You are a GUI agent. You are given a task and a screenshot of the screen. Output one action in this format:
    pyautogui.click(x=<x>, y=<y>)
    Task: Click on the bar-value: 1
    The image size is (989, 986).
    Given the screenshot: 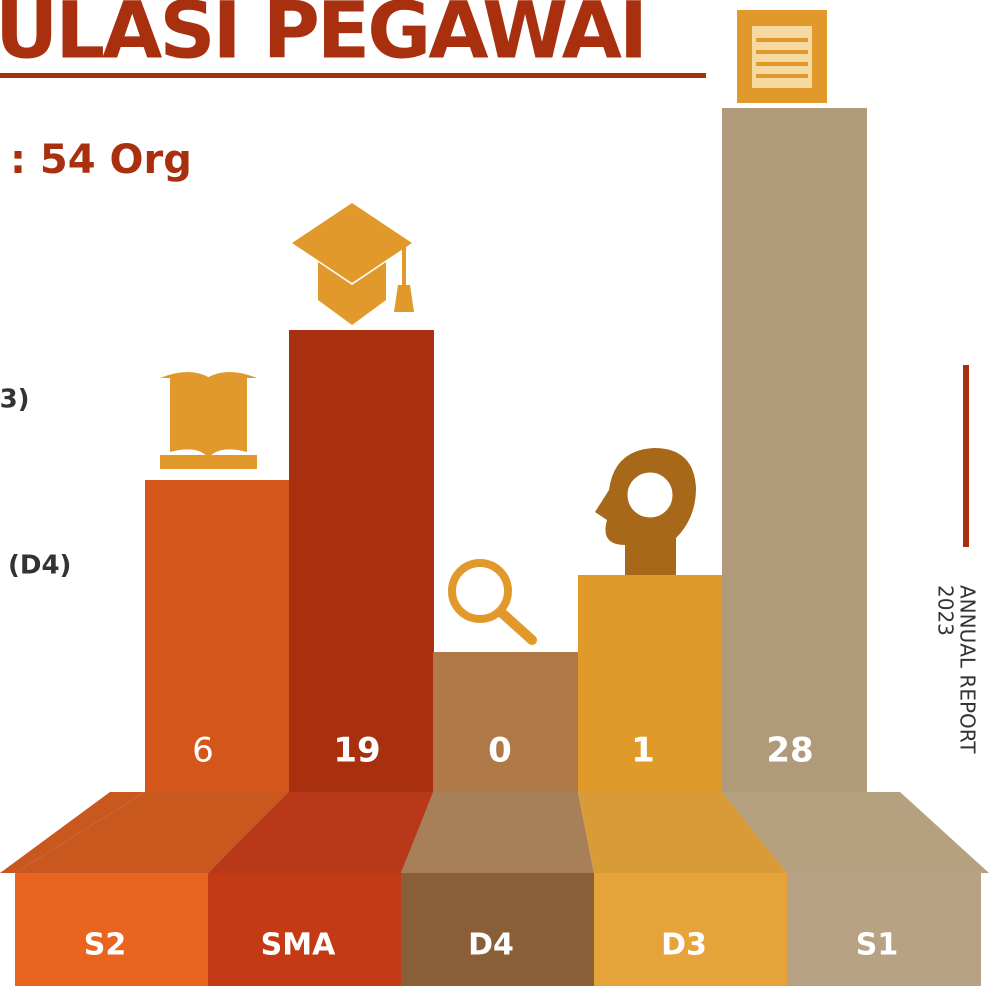 What is the action you would take?
    pyautogui.click(x=643, y=751)
    